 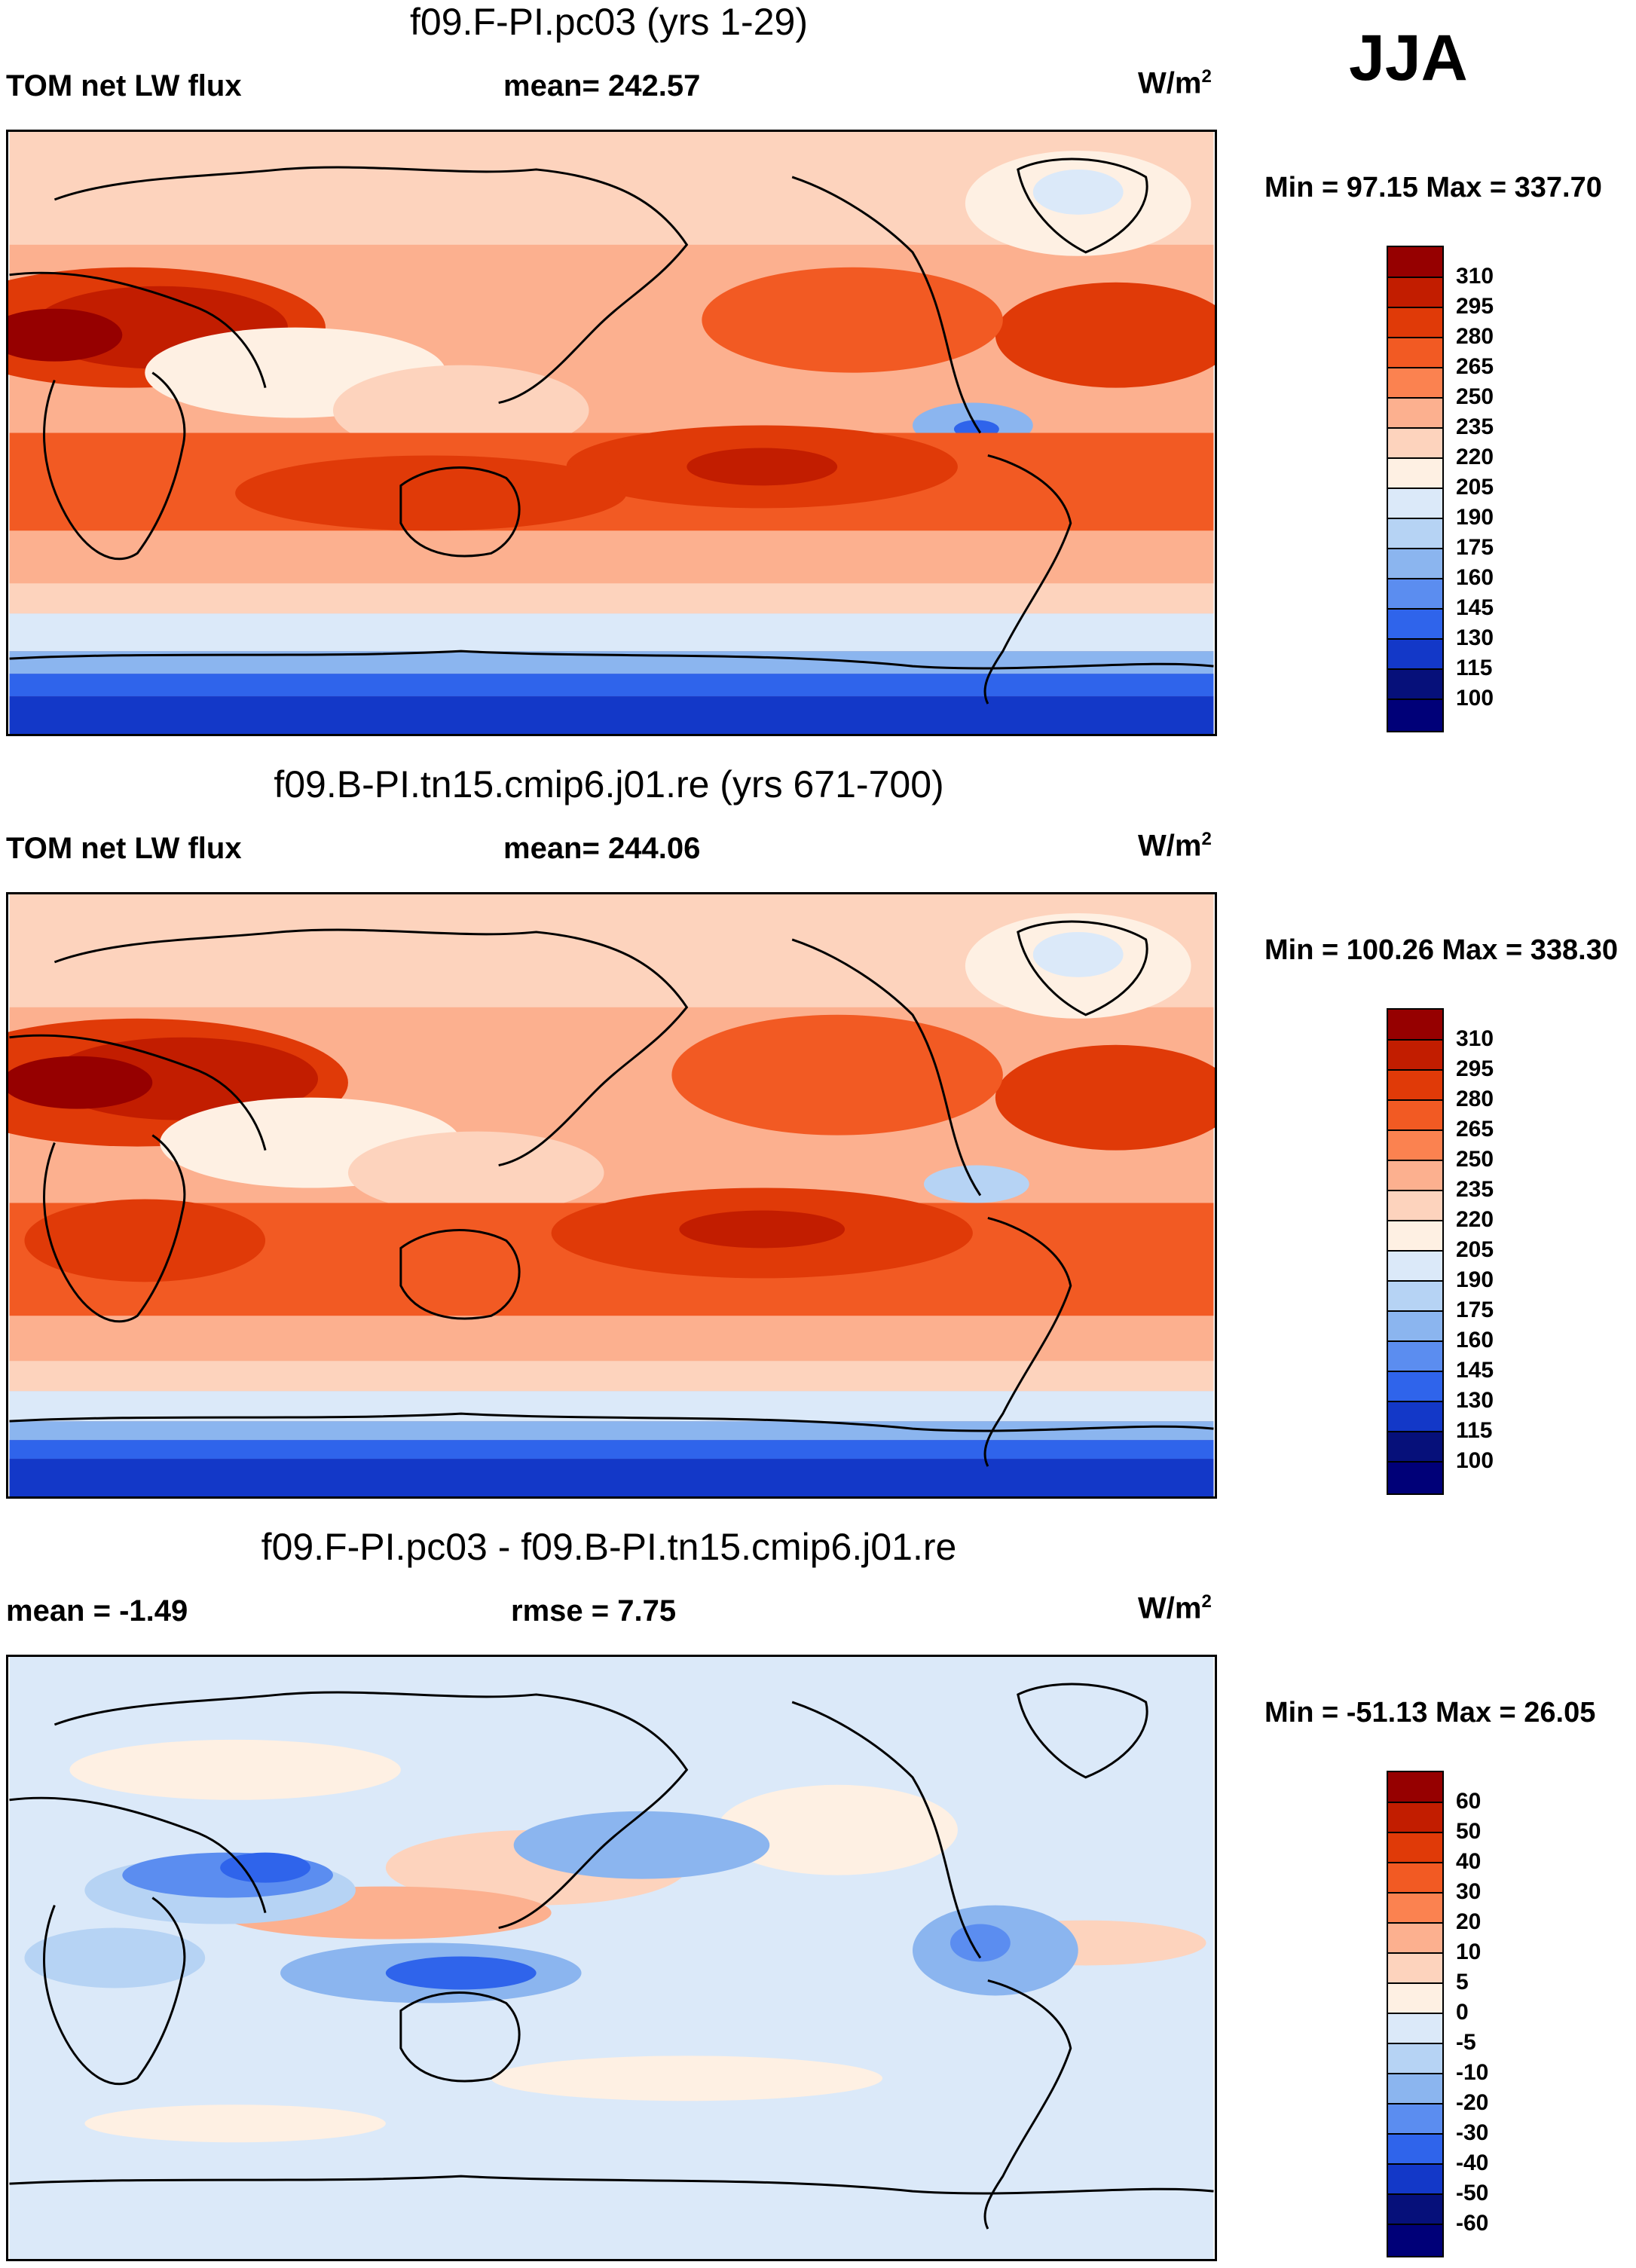 What do you see at coordinates (475, 1173) in the screenshot?
I see `maritime-continent` at bounding box center [475, 1173].